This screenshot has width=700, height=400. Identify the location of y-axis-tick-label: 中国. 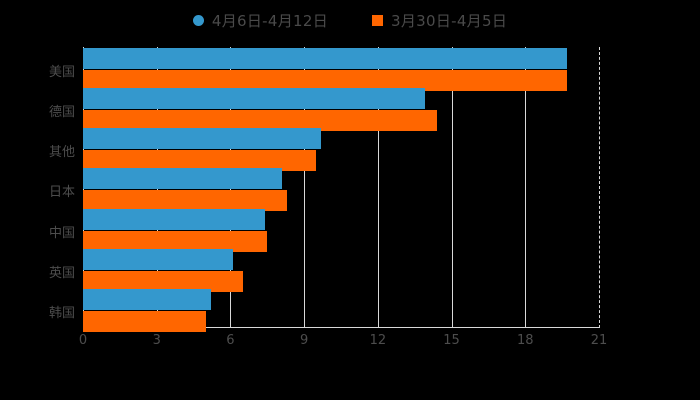
(61, 233).